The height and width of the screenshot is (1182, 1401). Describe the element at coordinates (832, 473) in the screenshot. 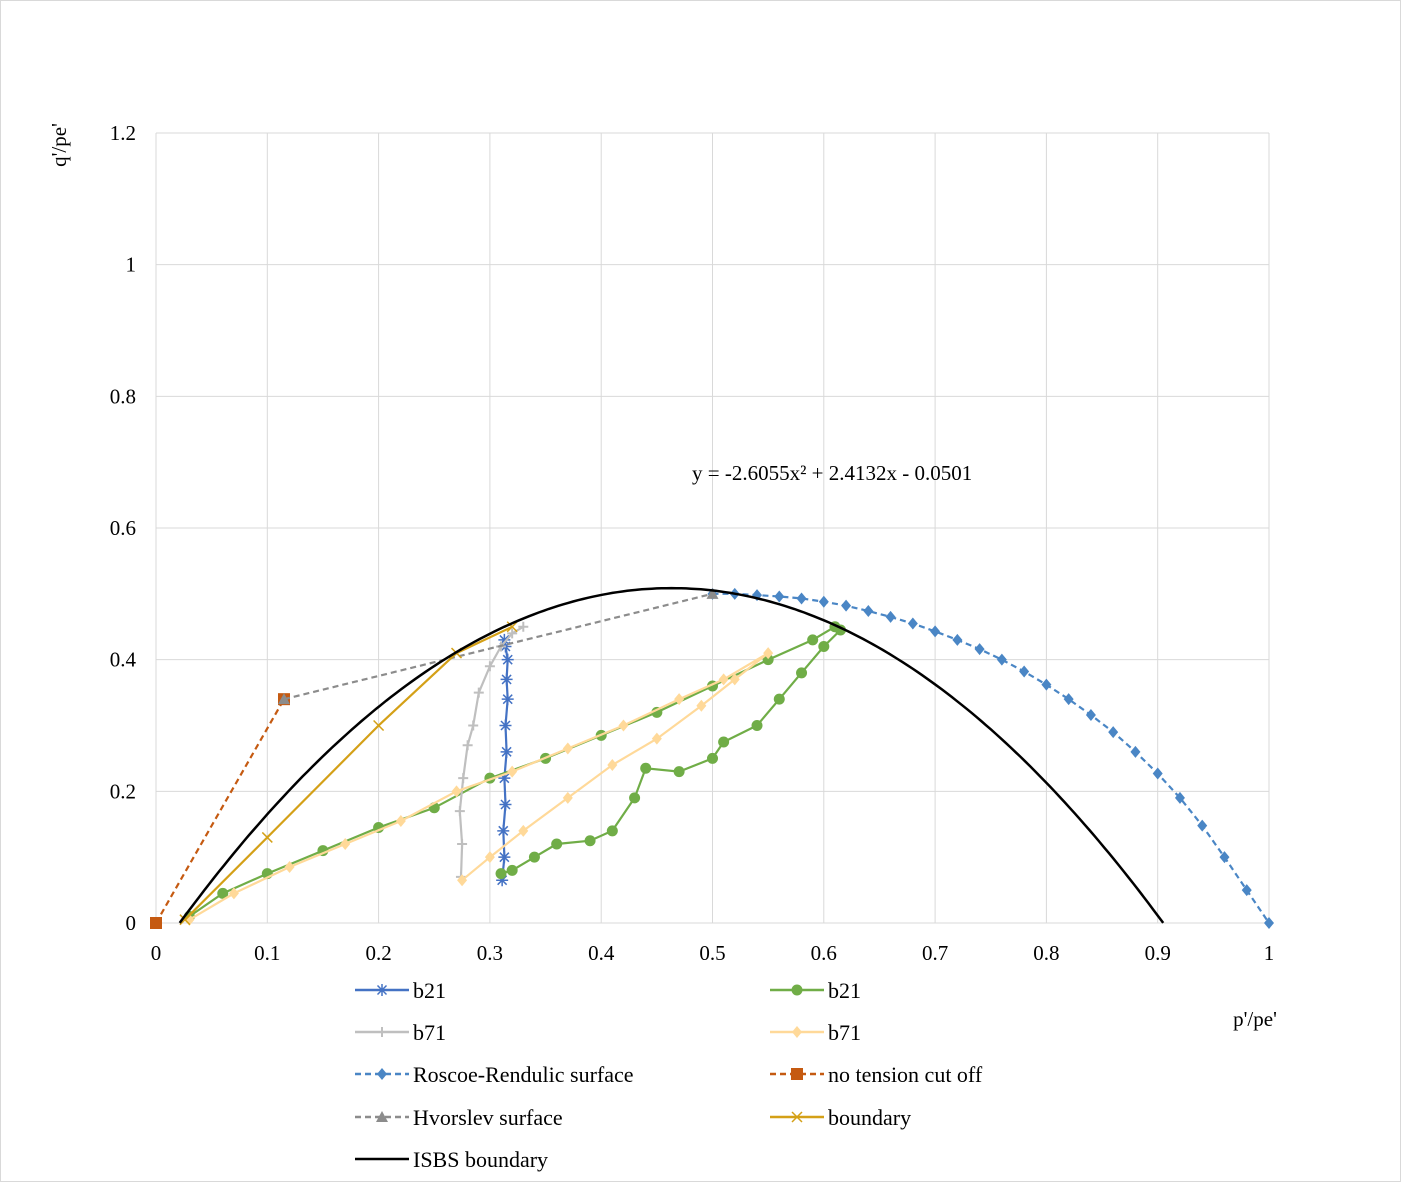

I see `trendline-equation: y = -2.6055x² + 2.4132x - 0.0501` at that location.